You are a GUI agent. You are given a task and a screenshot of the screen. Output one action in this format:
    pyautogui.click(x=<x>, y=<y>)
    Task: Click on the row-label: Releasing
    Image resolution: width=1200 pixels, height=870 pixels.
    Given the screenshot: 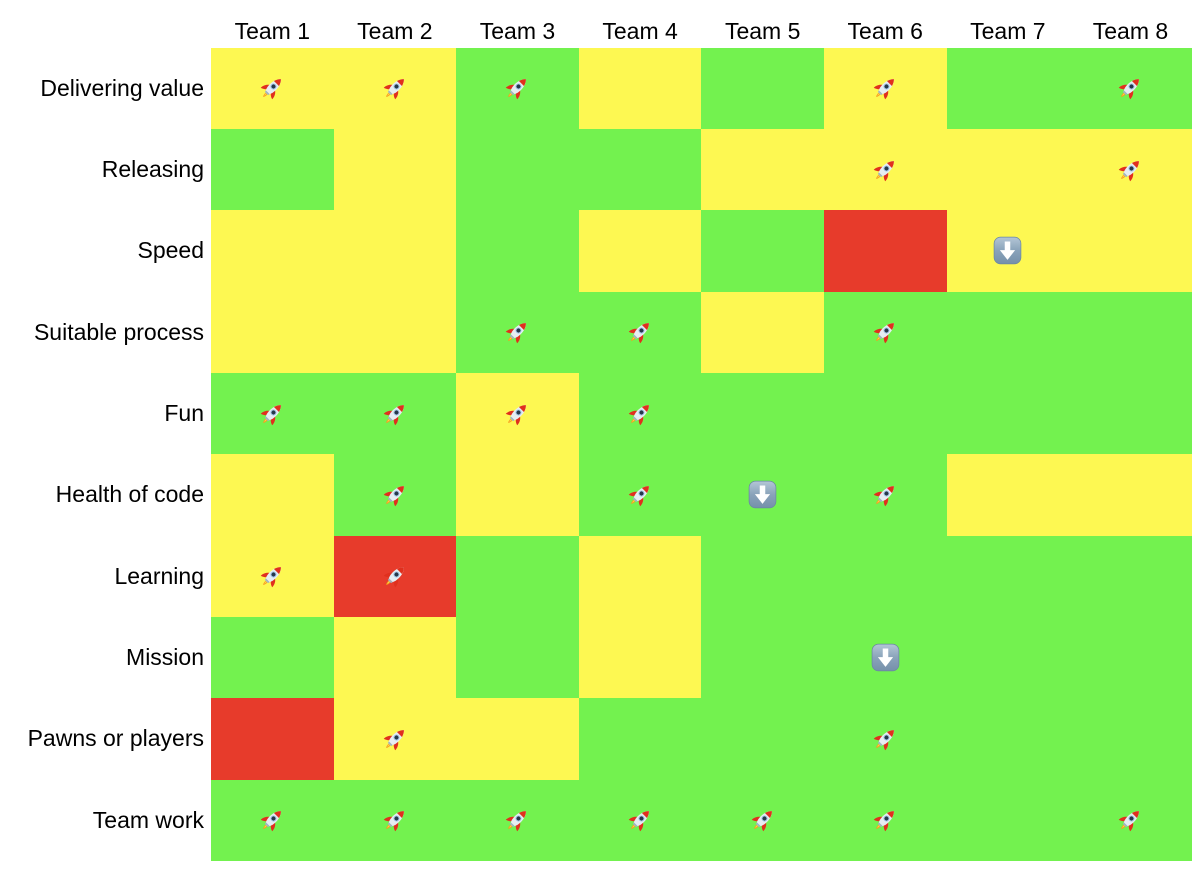 What is the action you would take?
    pyautogui.click(x=105, y=169)
    